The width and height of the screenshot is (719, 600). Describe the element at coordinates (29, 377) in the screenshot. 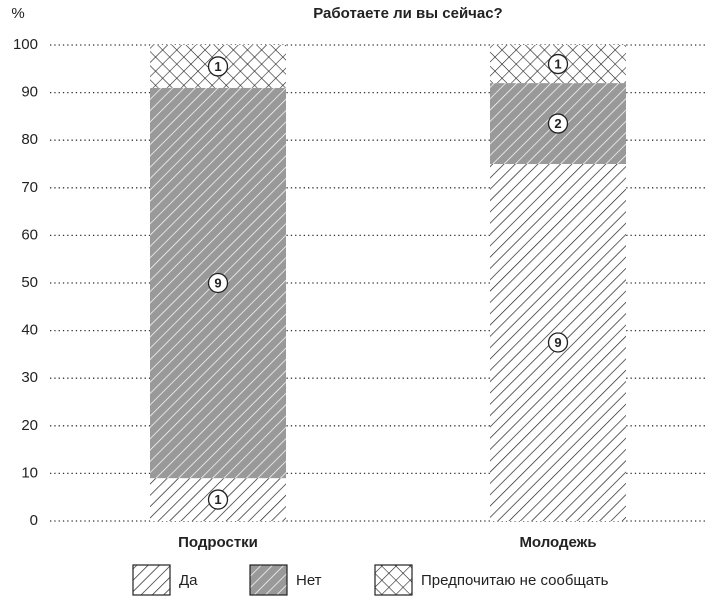

I see `y-tick-label: 30` at that location.